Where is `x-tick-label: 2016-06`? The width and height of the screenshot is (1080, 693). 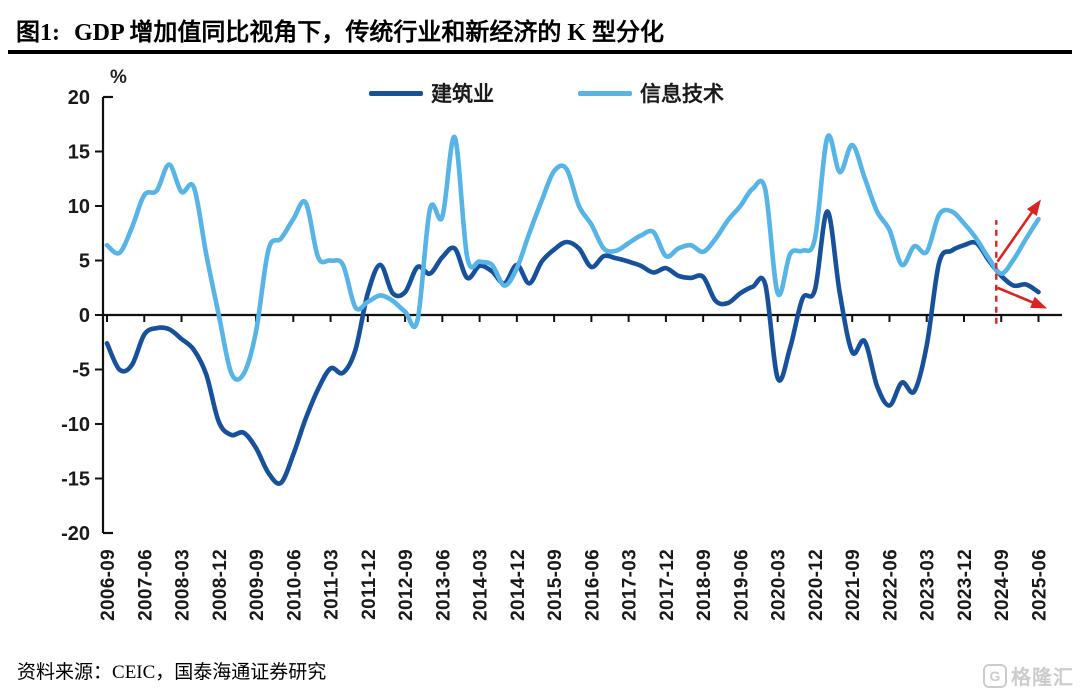 x-tick-label: 2016-06 is located at coordinates (592, 585).